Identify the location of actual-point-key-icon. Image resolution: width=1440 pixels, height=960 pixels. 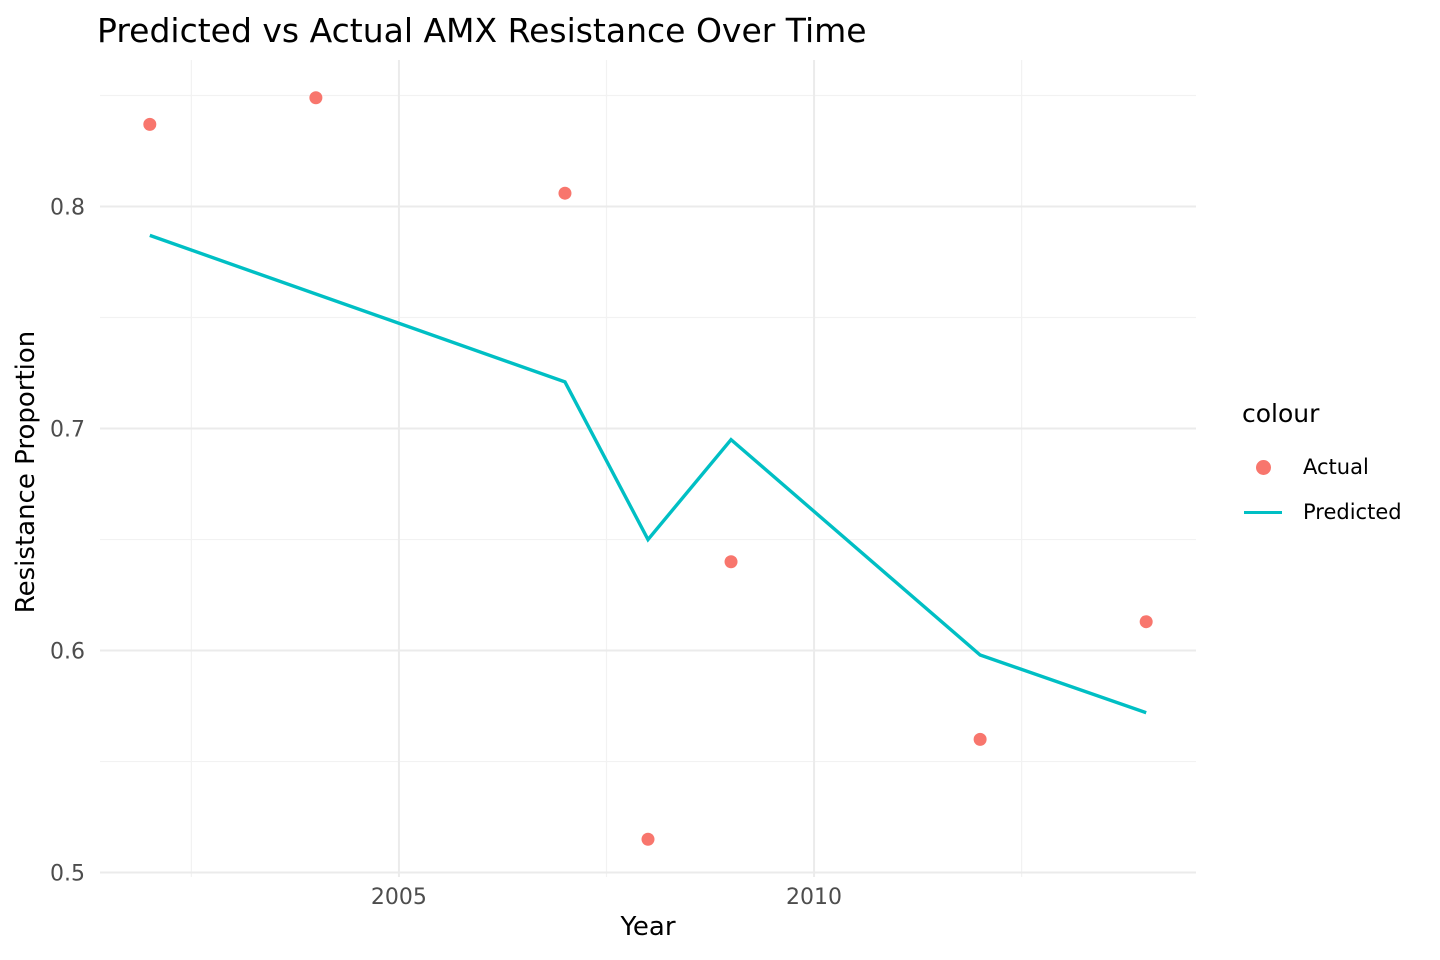
(1263, 467).